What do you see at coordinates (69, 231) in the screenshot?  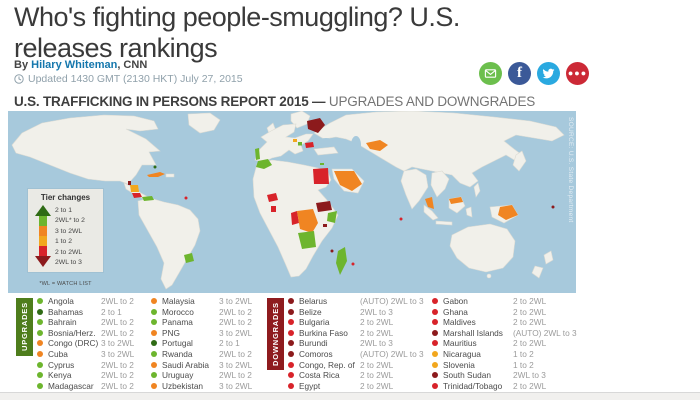 I see `legend-item: 3 to 2WL` at bounding box center [69, 231].